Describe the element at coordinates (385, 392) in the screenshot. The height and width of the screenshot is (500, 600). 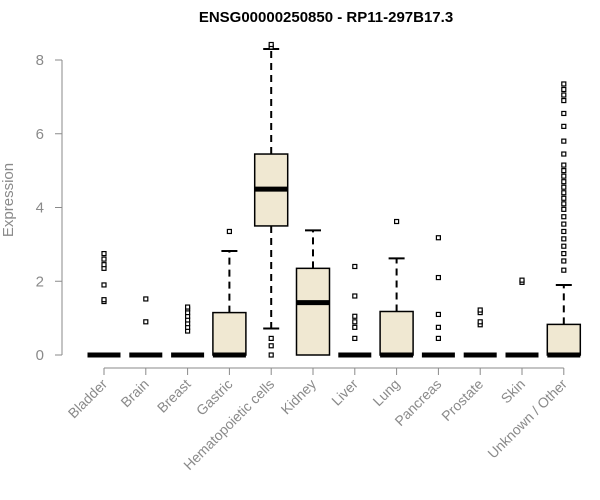
I see `x-tick-label: Lung` at that location.